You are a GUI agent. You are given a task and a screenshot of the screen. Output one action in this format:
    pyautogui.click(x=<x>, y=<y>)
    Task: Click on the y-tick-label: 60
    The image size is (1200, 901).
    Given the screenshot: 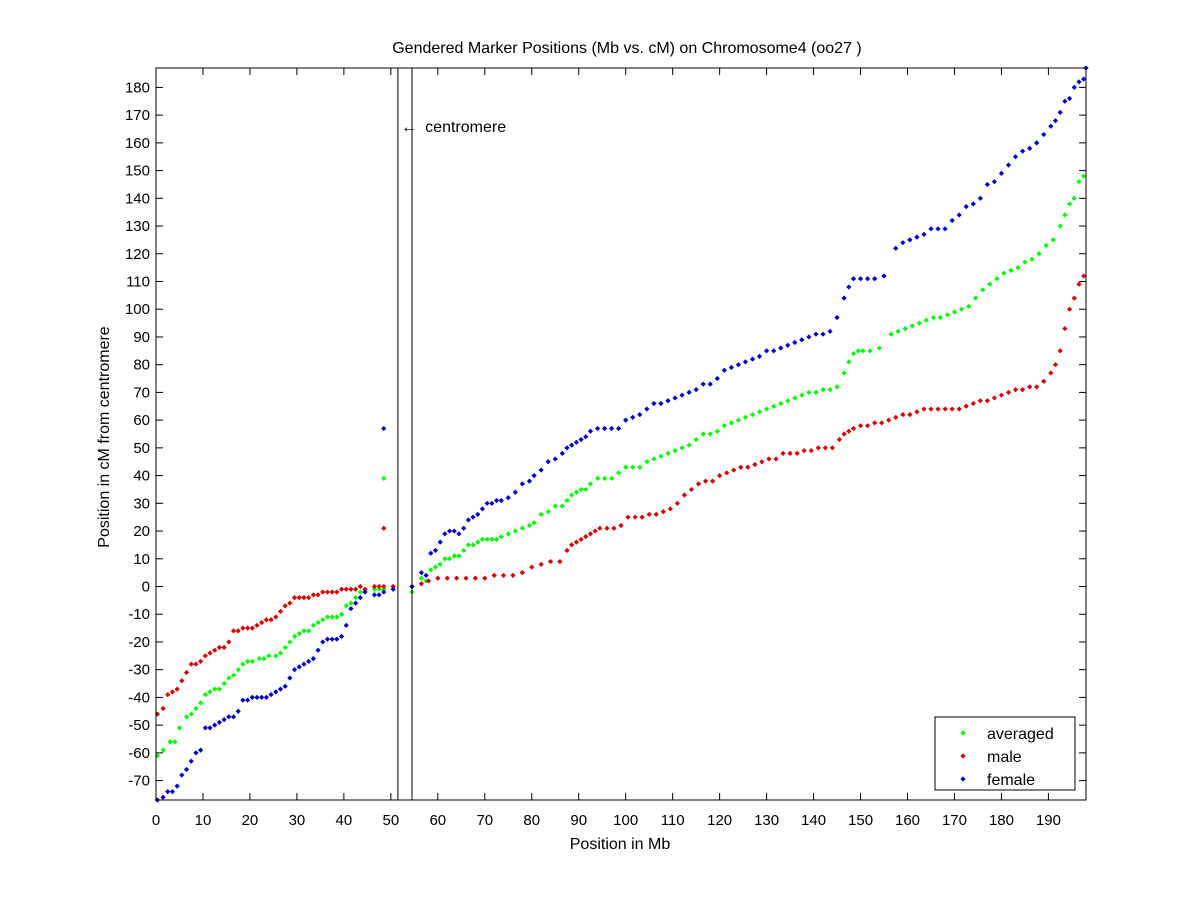 What is the action you would take?
    pyautogui.click(x=141, y=420)
    